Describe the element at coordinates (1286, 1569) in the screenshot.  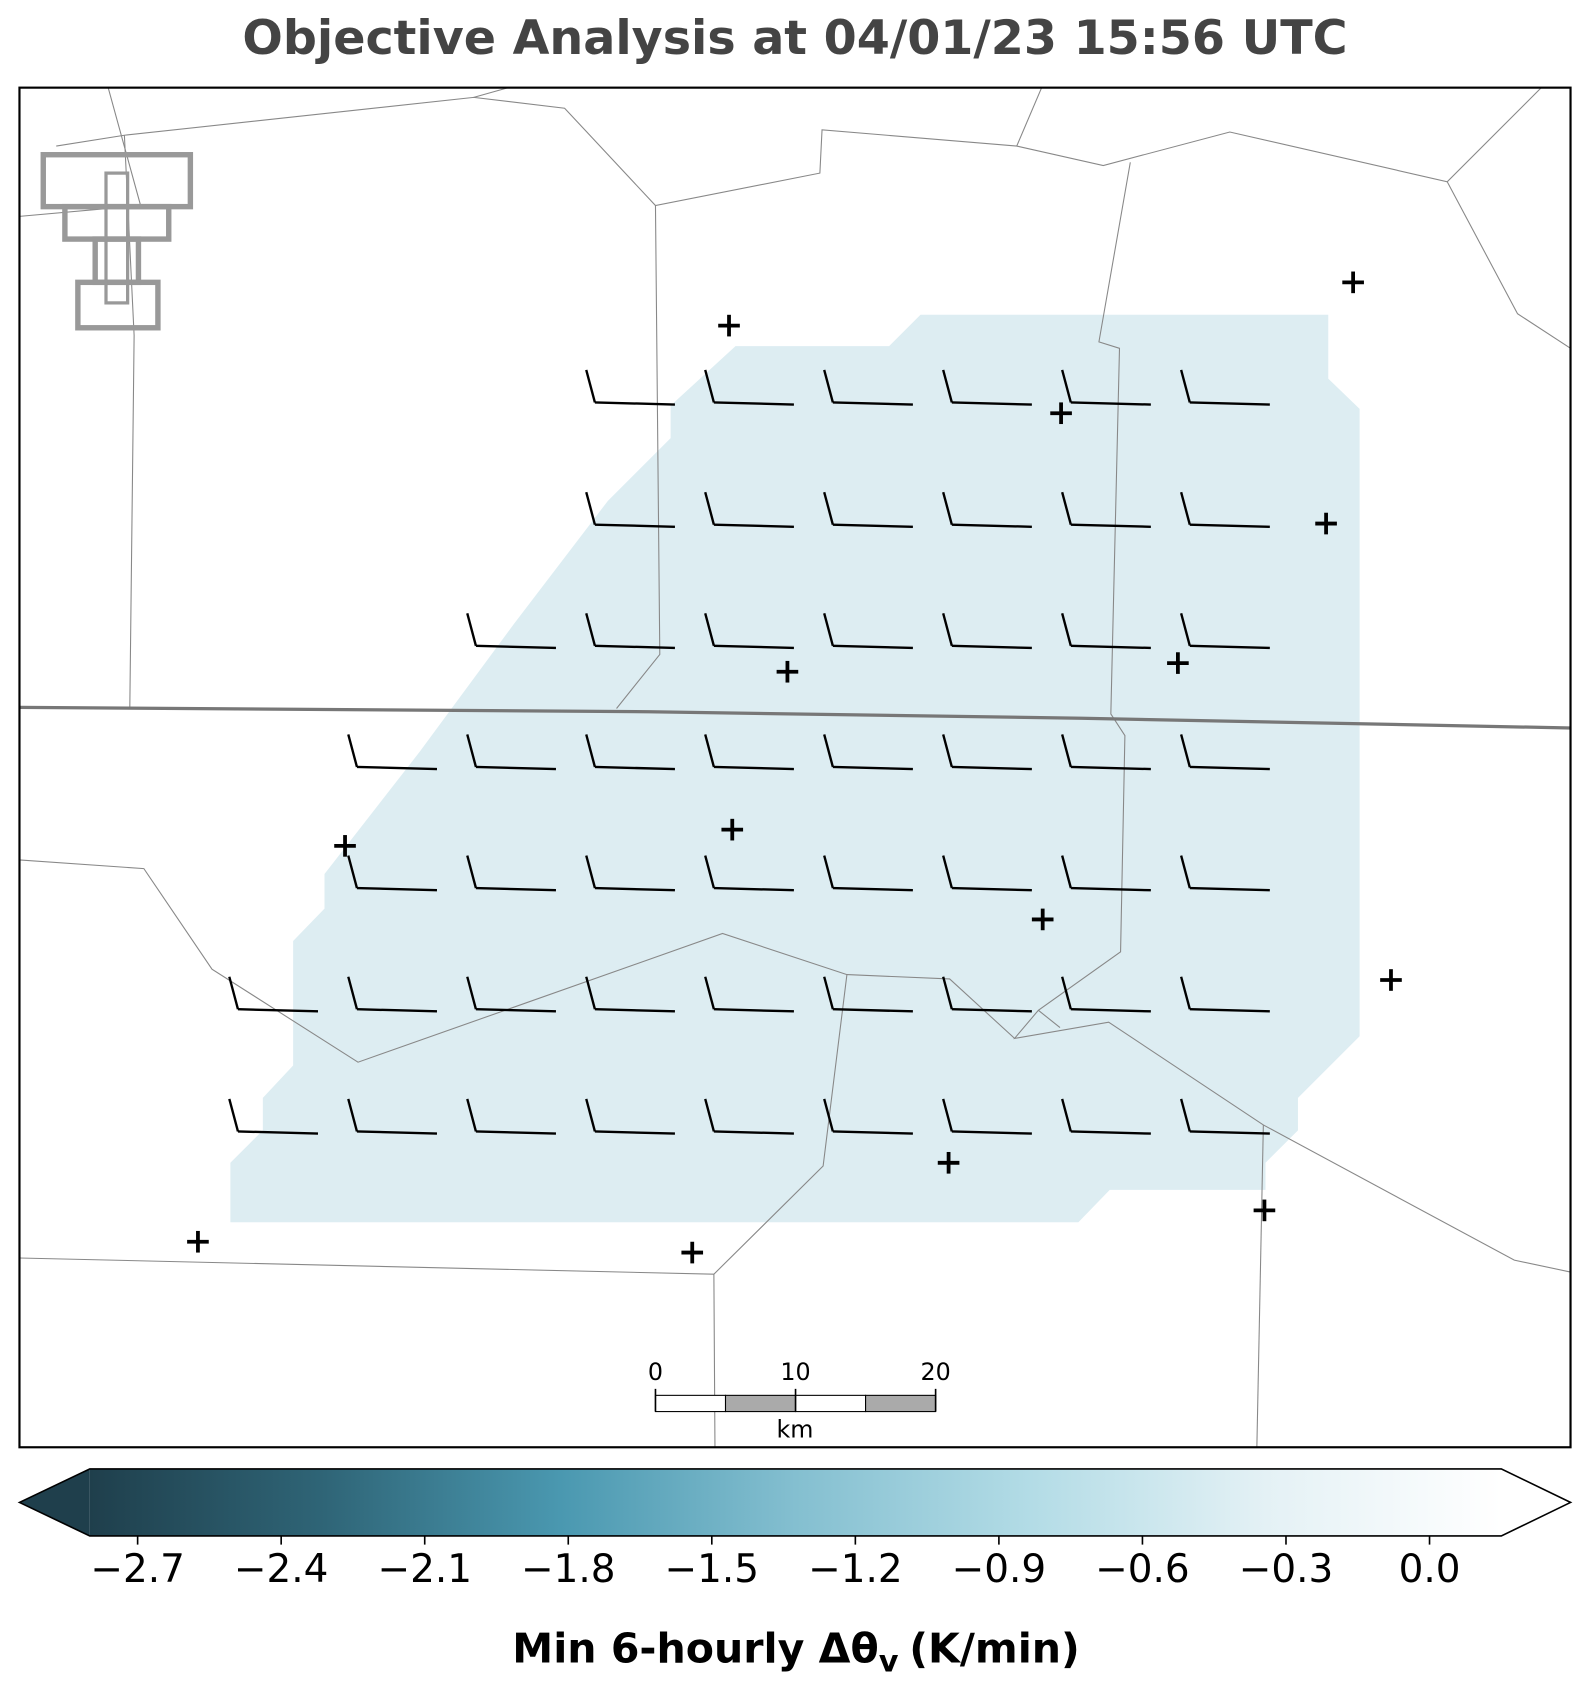
I see `colorbar-tick-label: −0.3` at that location.